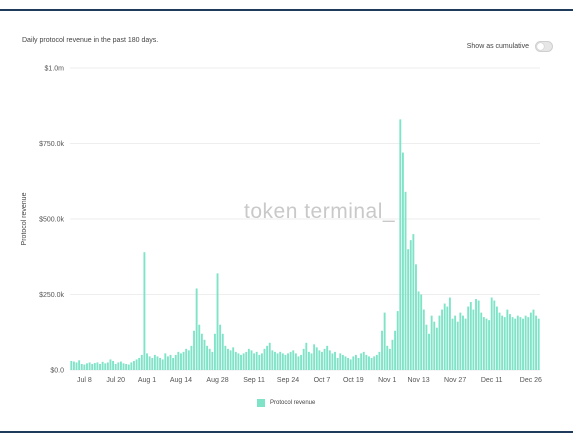 This screenshot has width=573, height=437. Describe the element at coordinates (286, 403) in the screenshot. I see `chart-legend: Protocol revenue` at that location.